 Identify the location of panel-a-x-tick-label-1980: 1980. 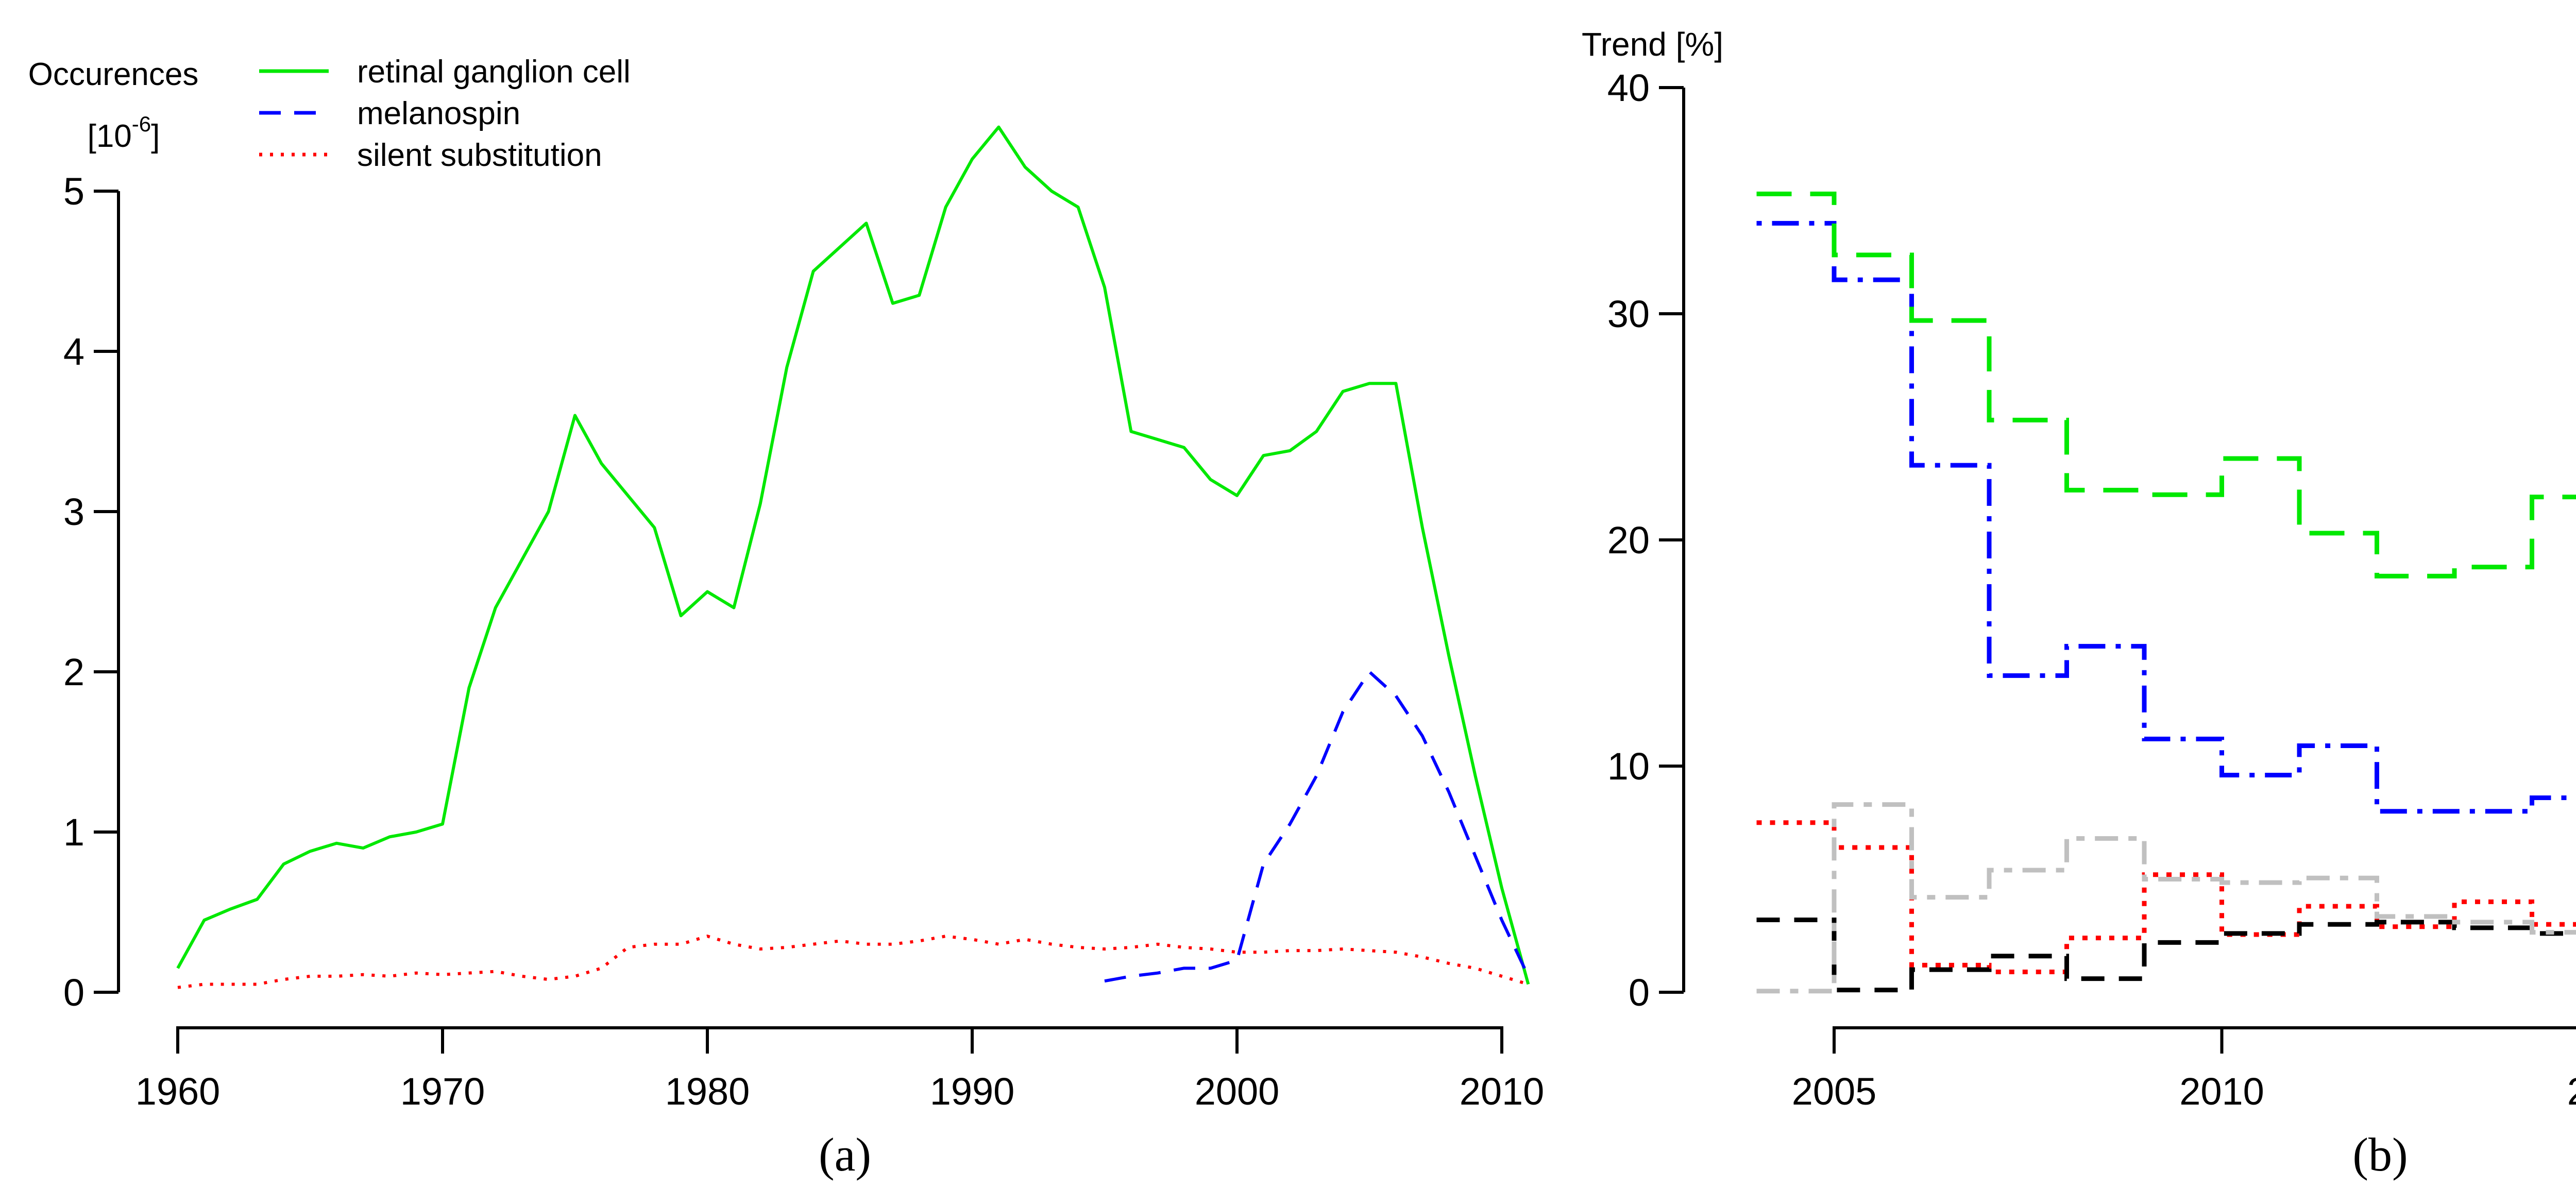
(707, 1091).